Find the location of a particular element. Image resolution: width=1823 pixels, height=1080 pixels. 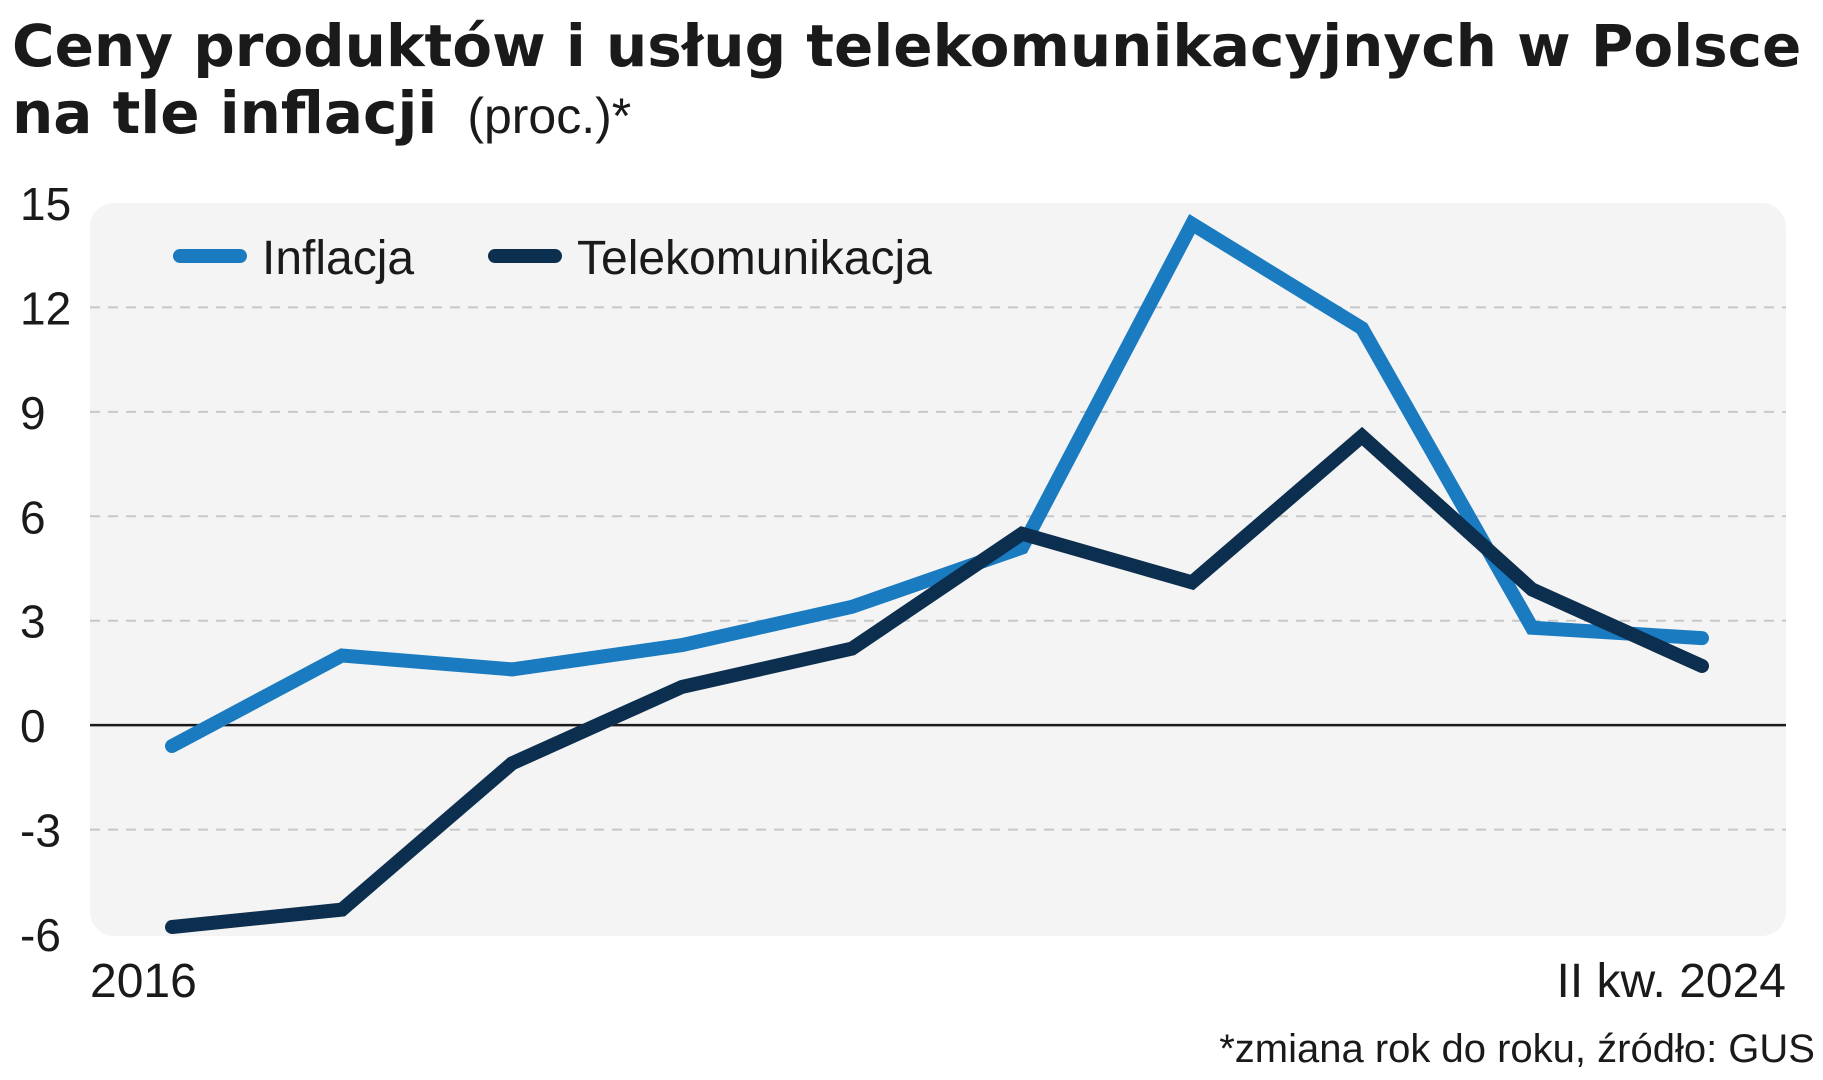

chart-unit: (proc.)* is located at coordinates (549, 116).